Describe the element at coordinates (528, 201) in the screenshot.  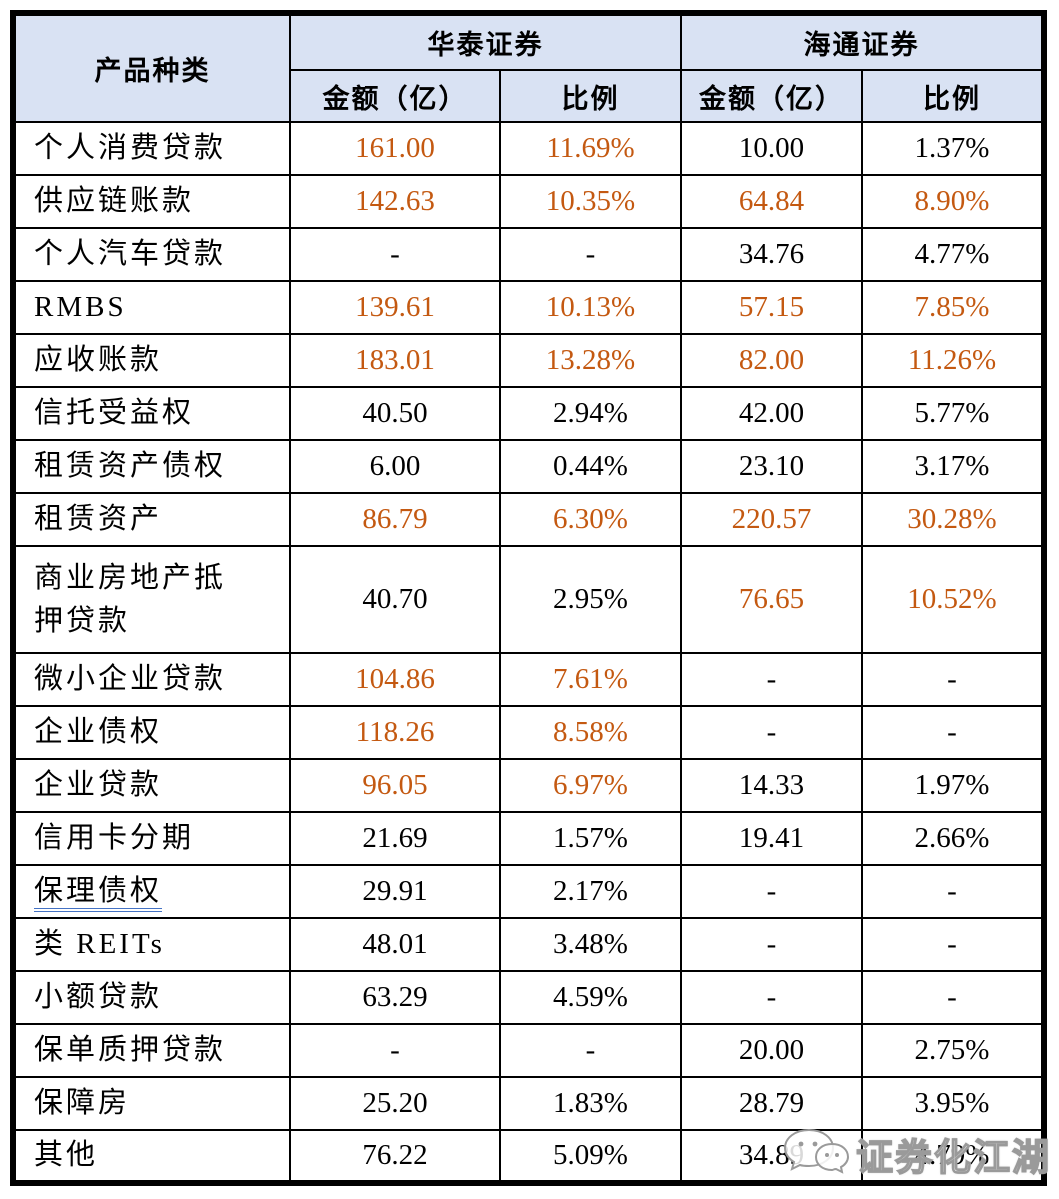
I see `table-row: 供应链账款 142.63 10.35% 64.84 8.90%` at that location.